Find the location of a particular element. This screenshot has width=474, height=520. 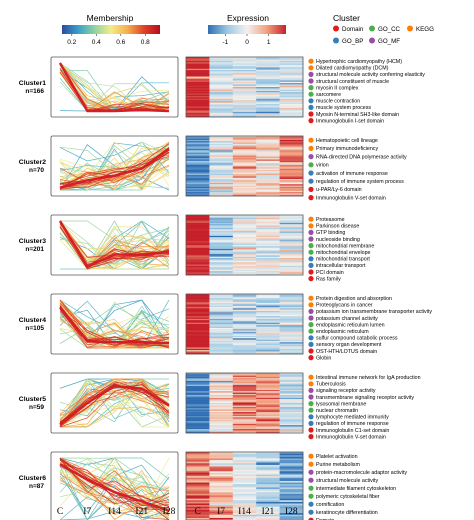

line-plot-x-axis: C I7 I14 I21 I28 is located at coordinates (116, 512).